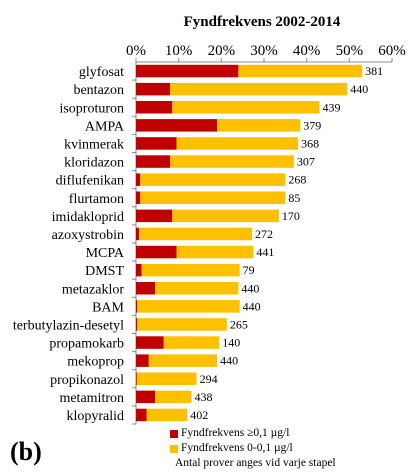  What do you see at coordinates (237, 448) in the screenshot?
I see `legend-label-low: Fyndfrekvens 0-0,1 µg/l` at bounding box center [237, 448].